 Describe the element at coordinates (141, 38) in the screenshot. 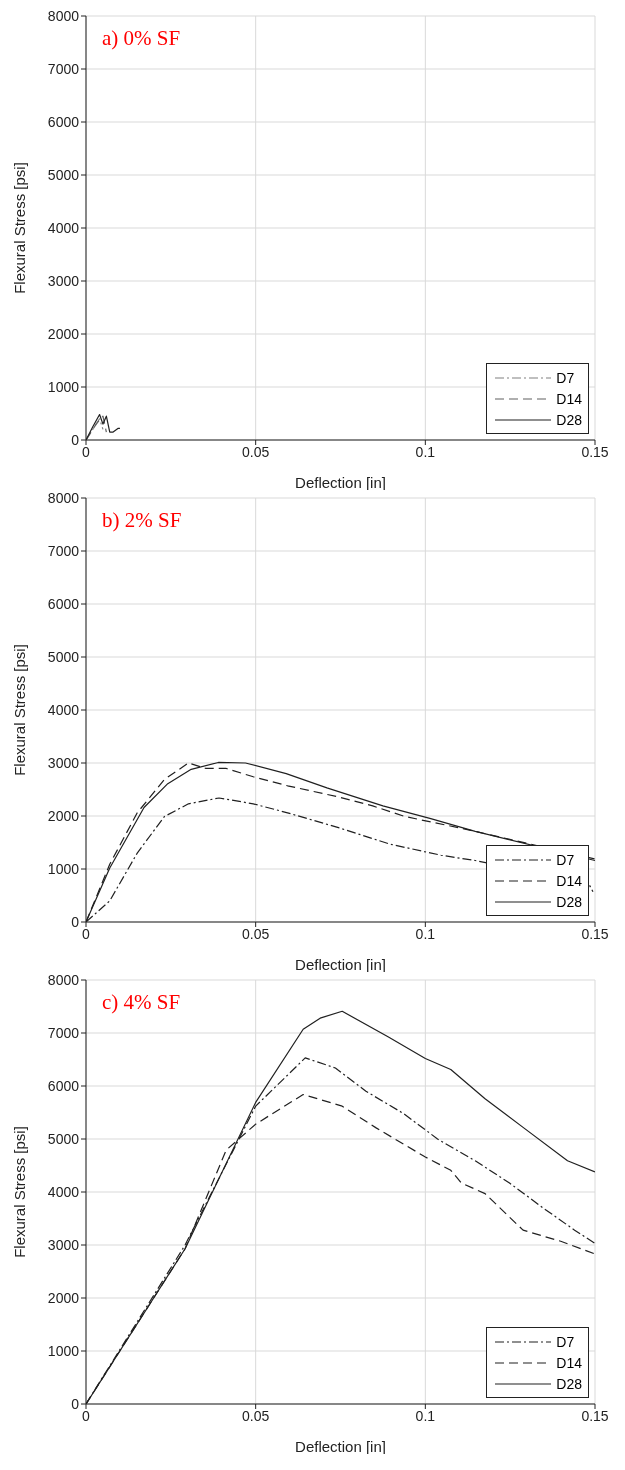

I see `text: a) 0% SF` at that location.